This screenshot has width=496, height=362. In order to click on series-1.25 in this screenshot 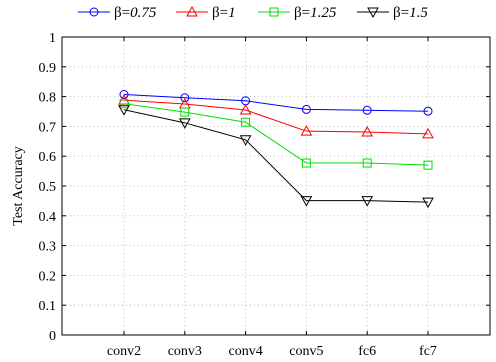, I will do `click(276, 134)`.